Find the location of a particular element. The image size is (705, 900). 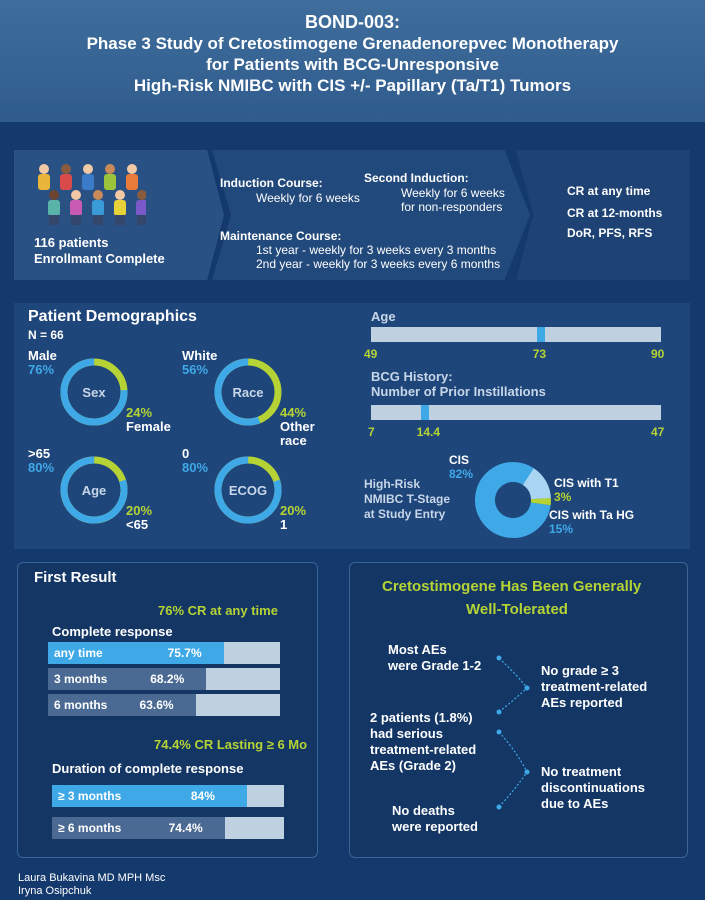

donut-race-major-arc is located at coordinates (248, 392).